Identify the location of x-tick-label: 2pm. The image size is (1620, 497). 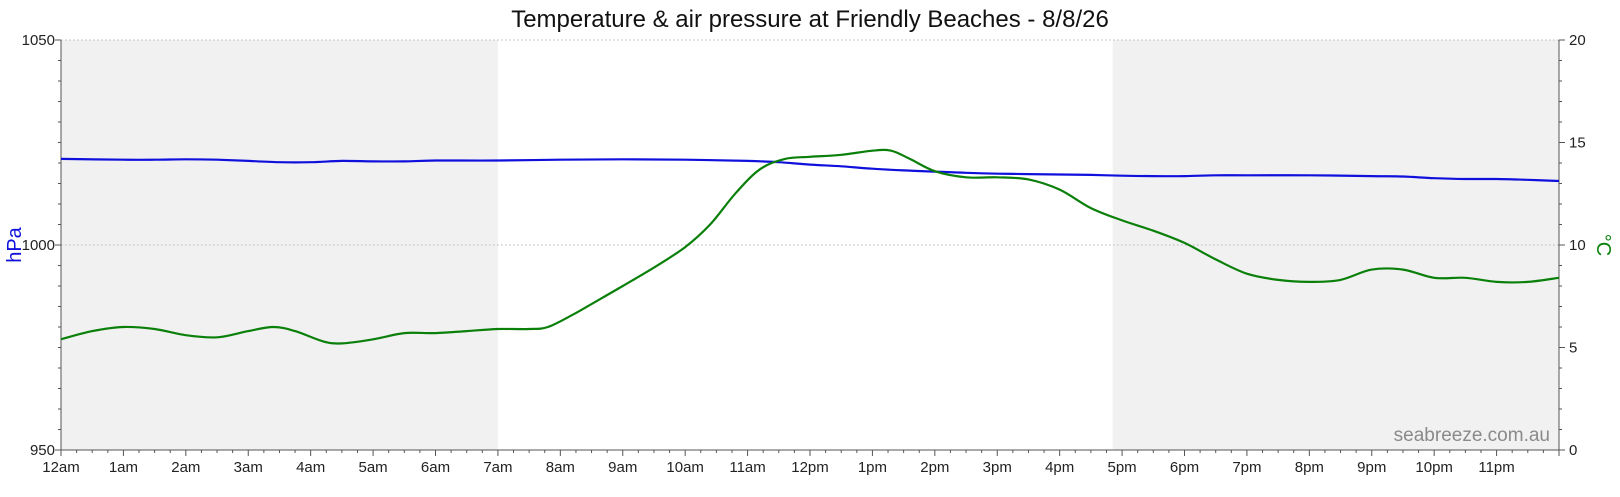
(934, 467).